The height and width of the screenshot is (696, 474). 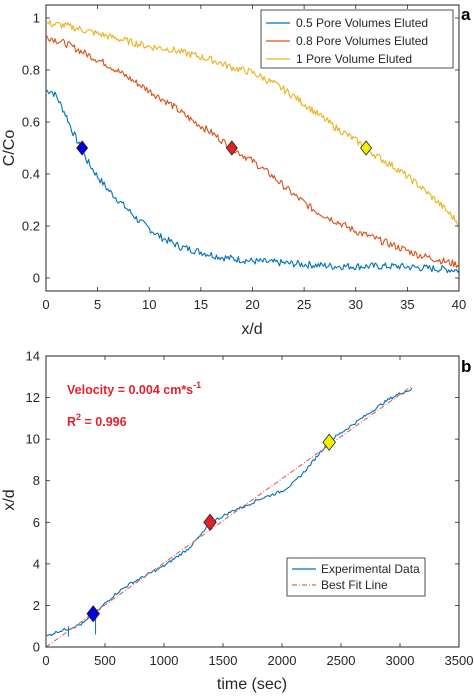 What do you see at coordinates (354, 59) in the screenshot?
I see `legend-label-1pv: 1 Pore Volume Eluted` at bounding box center [354, 59].